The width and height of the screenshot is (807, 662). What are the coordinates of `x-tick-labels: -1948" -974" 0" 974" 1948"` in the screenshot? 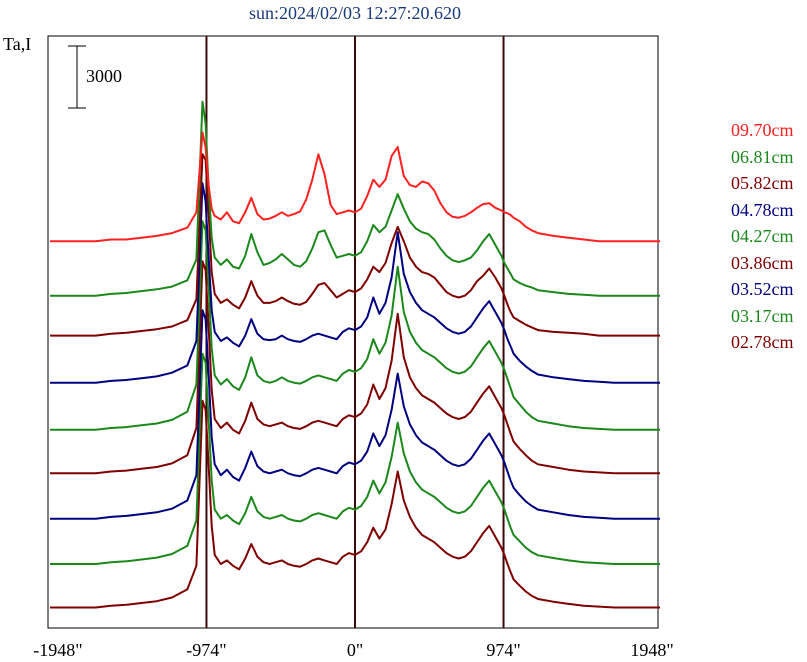 It's located at (353, 650).